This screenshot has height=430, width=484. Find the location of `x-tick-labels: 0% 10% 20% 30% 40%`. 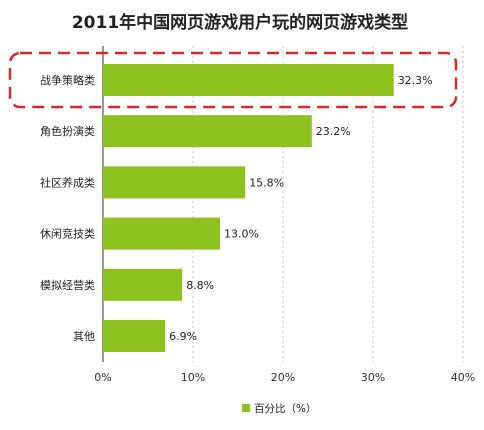

x-tick-labels: 0% 10% 20% 30% 40% is located at coordinates (284, 377).